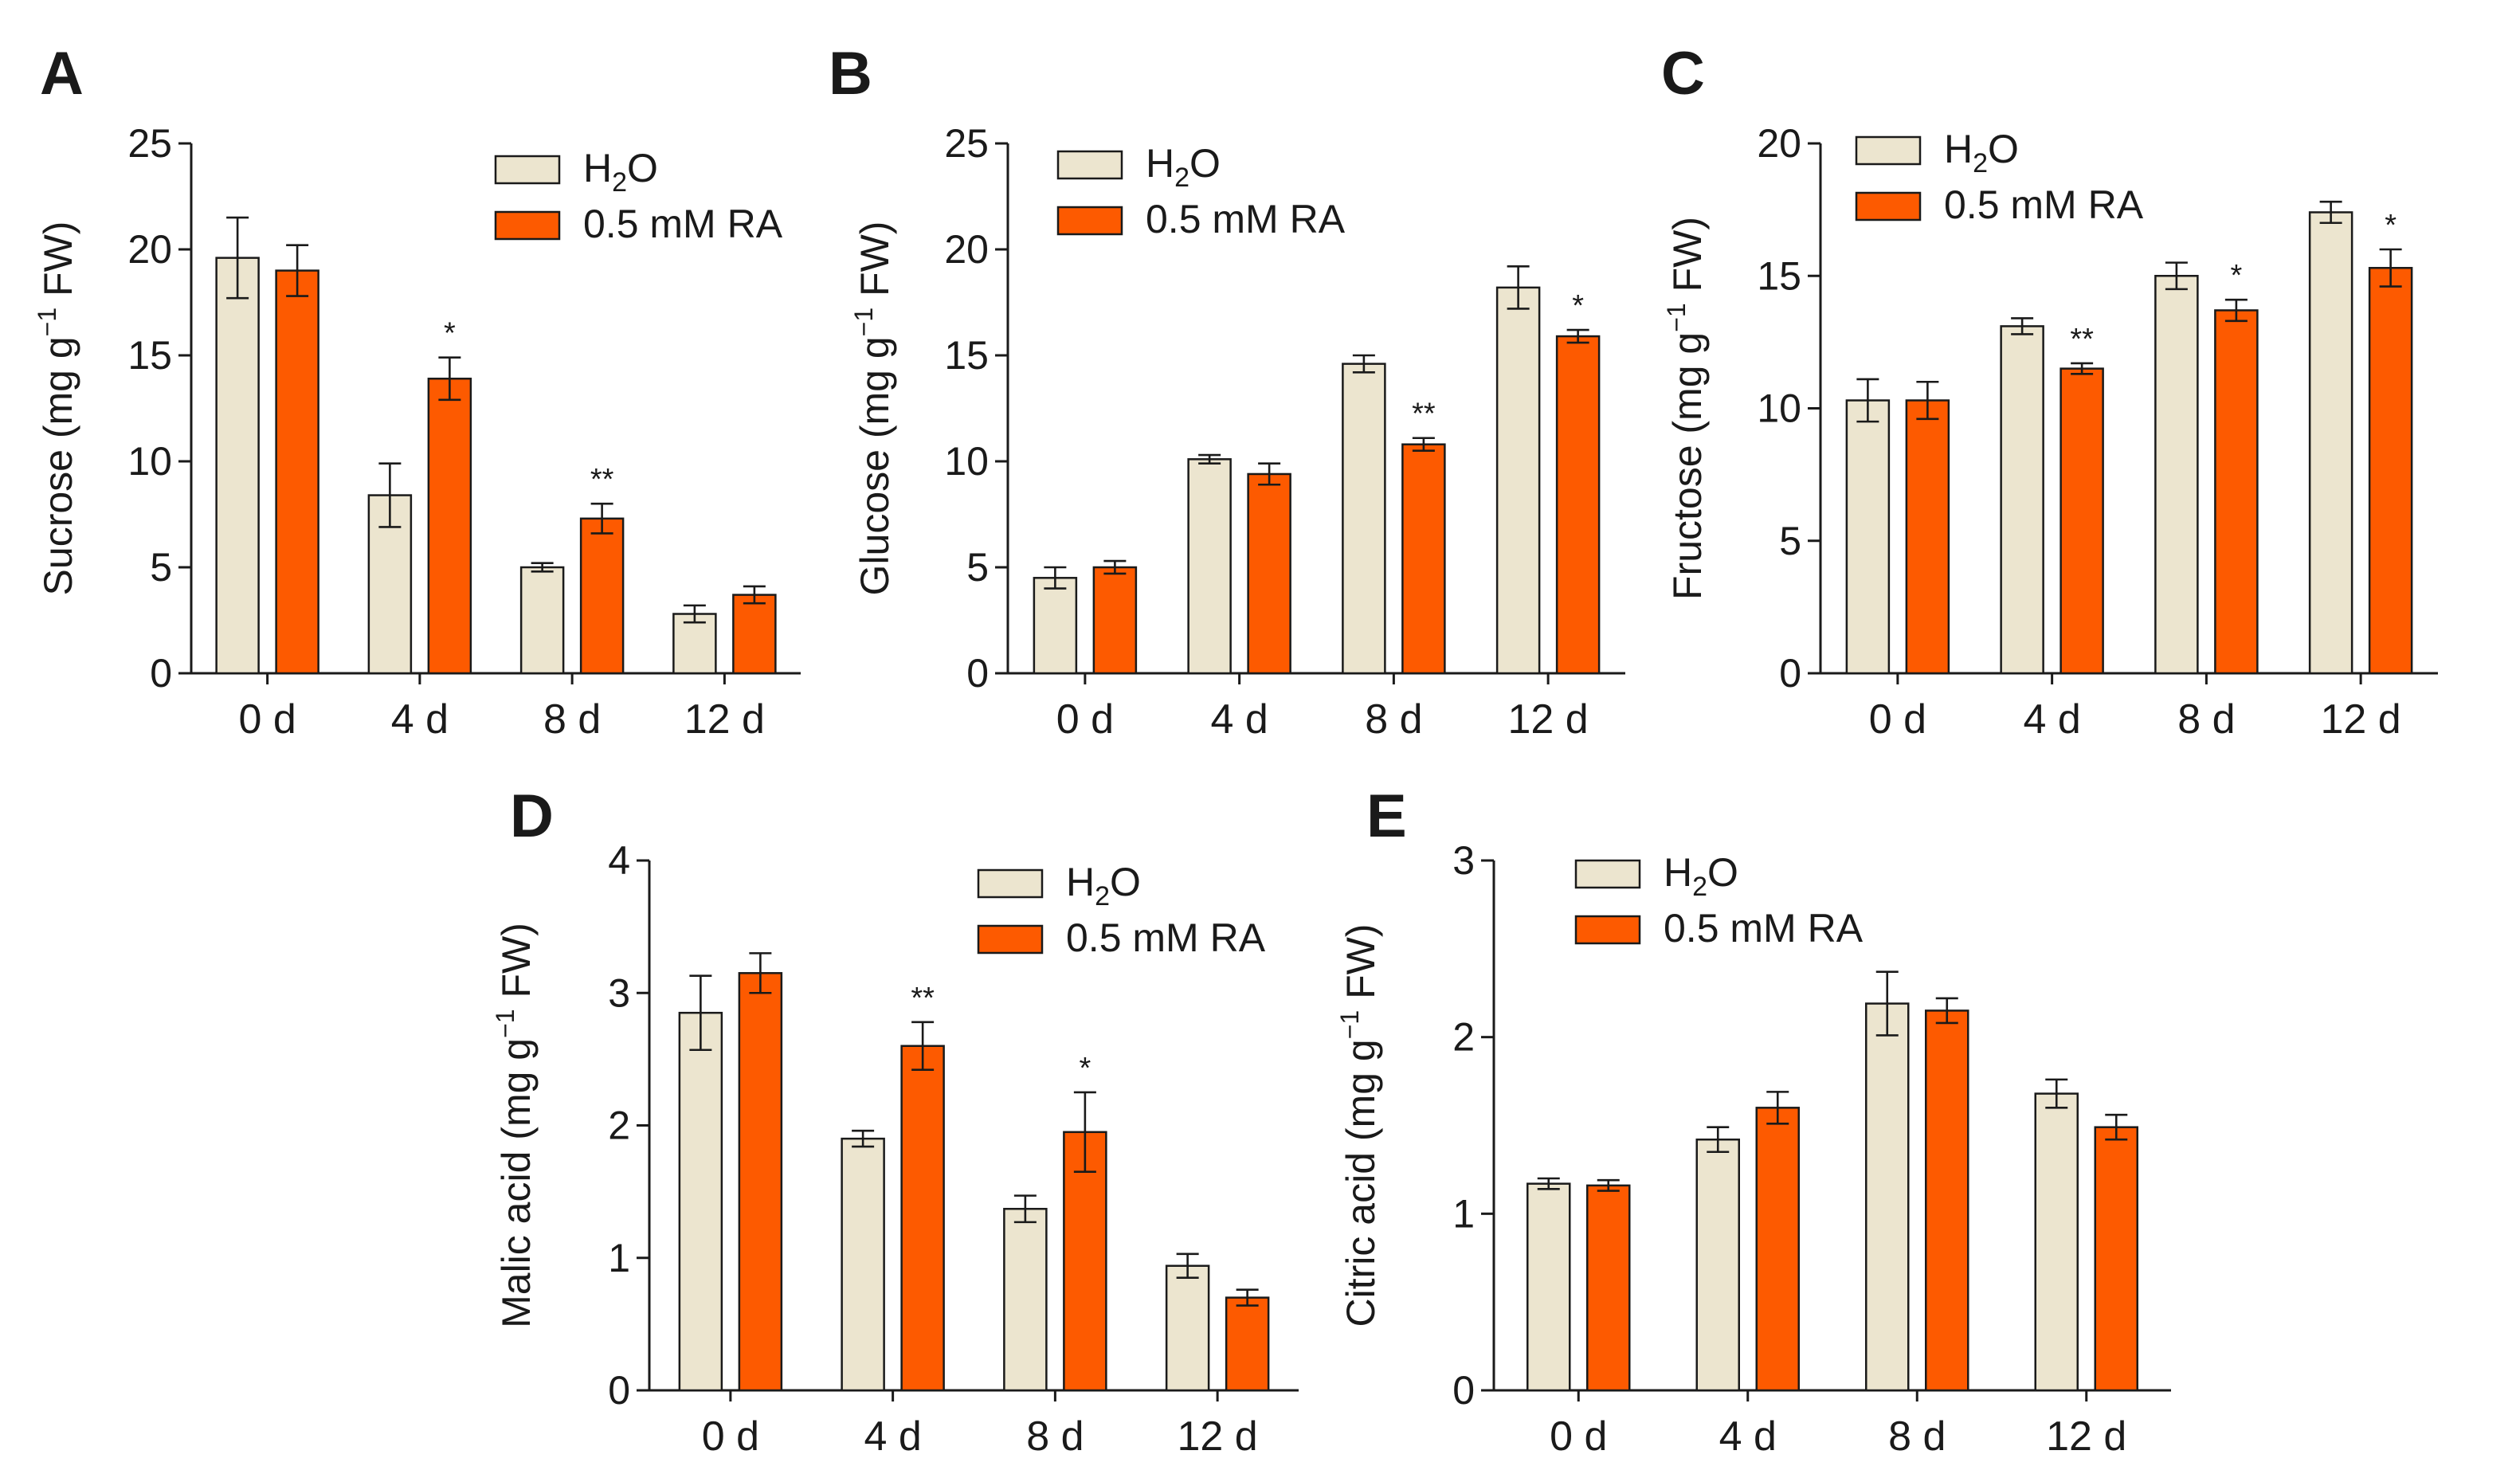 This screenshot has width=2520, height=1474. What do you see at coordinates (1686, 408) in the screenshot?
I see `y-axis-label: Fructose (mg g−1 FW)` at bounding box center [1686, 408].